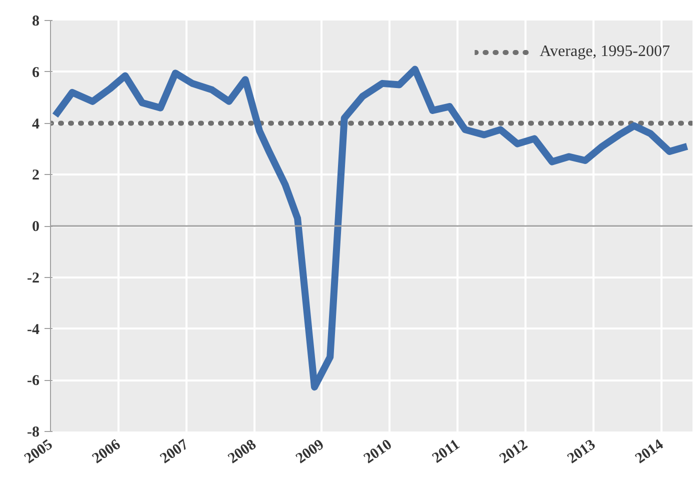  Describe the element at coordinates (243, 452) in the screenshot. I see `x-tick-label: 2008` at that location.